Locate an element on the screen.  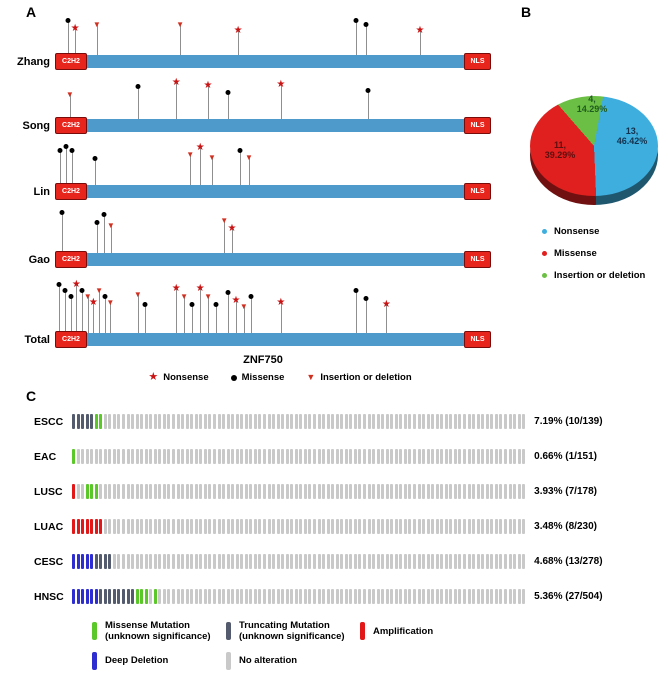
onco-row-eac: EAC 0.66% (1/151) is located at coordinates (334, 456).